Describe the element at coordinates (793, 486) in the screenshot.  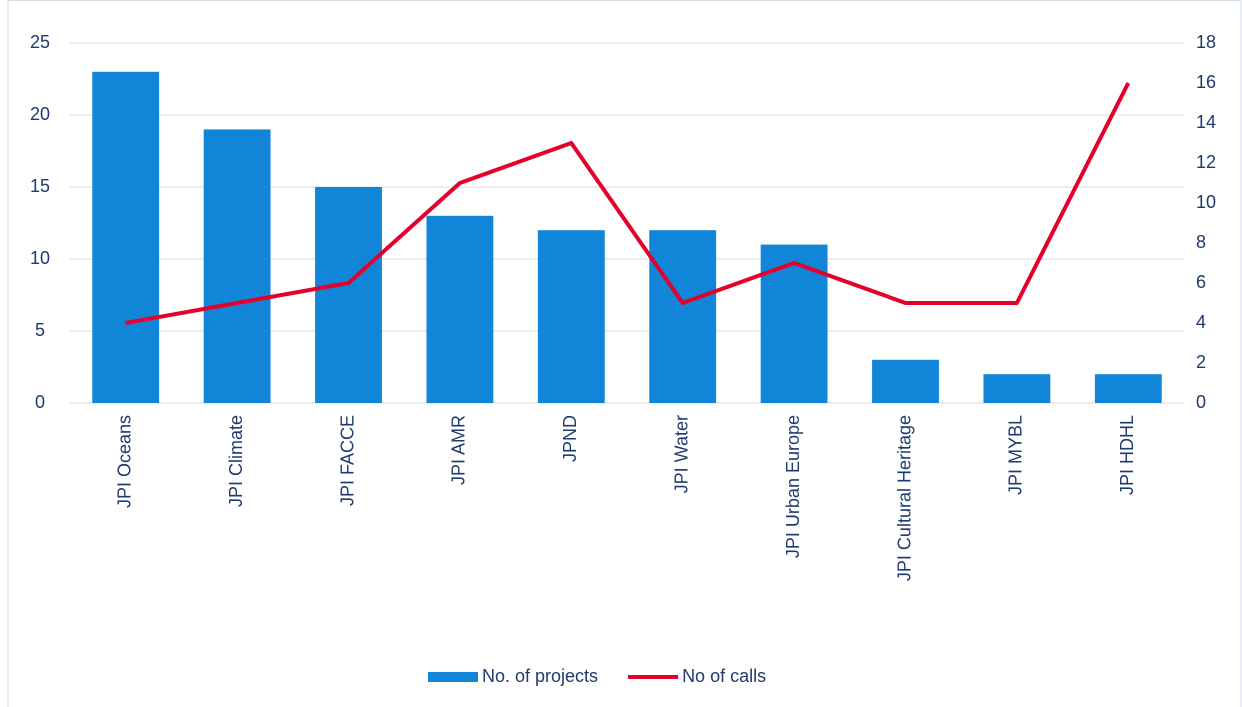
I see `x-tick-label: JPI Urban Europe` at that location.